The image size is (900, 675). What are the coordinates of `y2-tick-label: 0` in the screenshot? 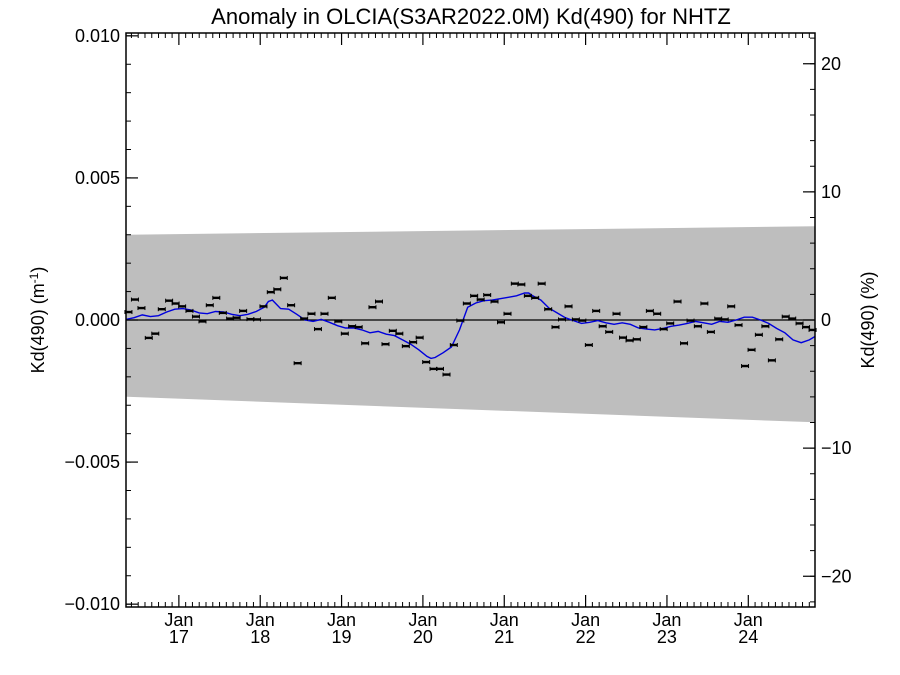 It's located at (826, 320).